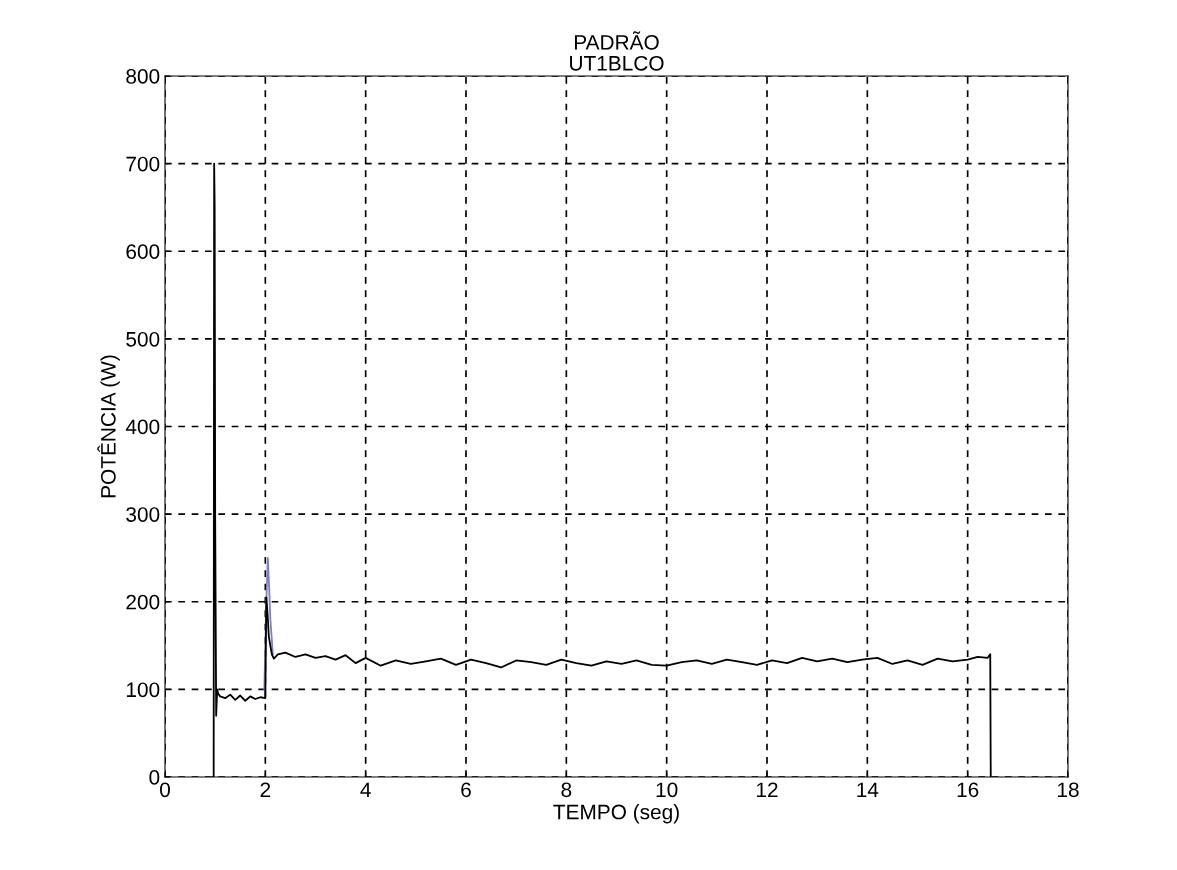 The width and height of the screenshot is (1177, 870). I want to click on x-axis-title: TEMPO (seg), so click(616, 814).